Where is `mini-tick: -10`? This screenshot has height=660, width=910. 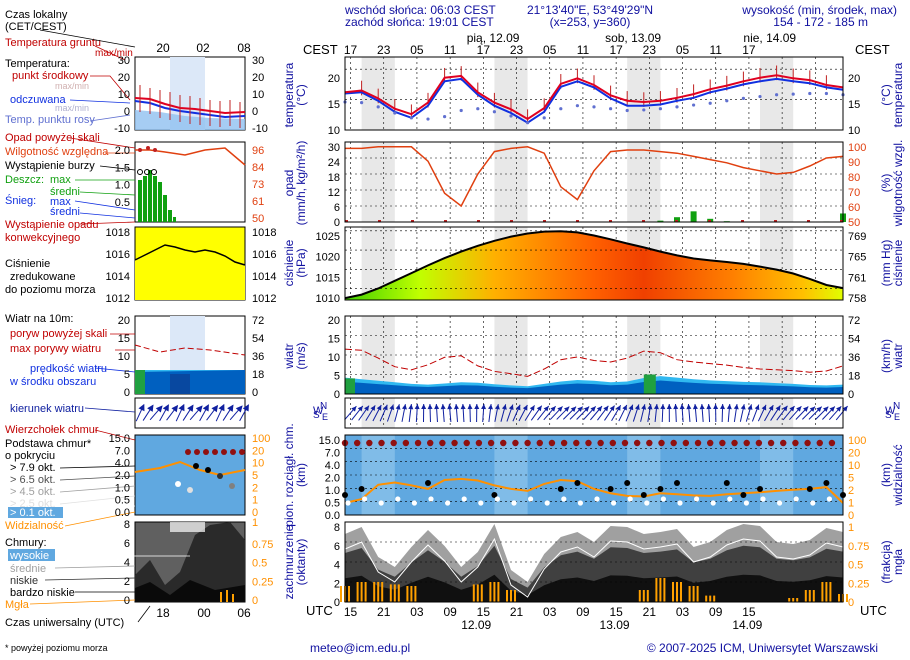 mini-tick: -10 is located at coordinates (122, 129).